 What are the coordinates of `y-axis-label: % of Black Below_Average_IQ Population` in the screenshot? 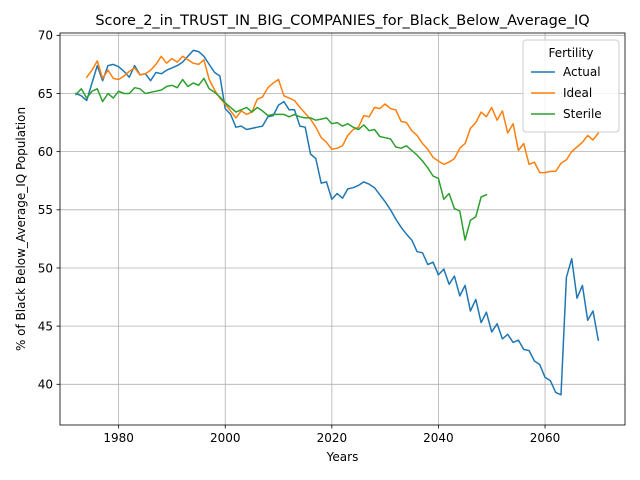 It's located at (21, 229).